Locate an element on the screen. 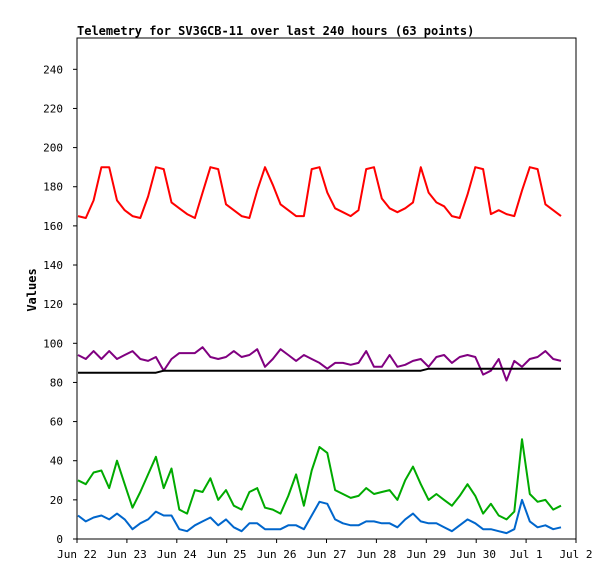  y-axis-label: Values is located at coordinates (32, 289).